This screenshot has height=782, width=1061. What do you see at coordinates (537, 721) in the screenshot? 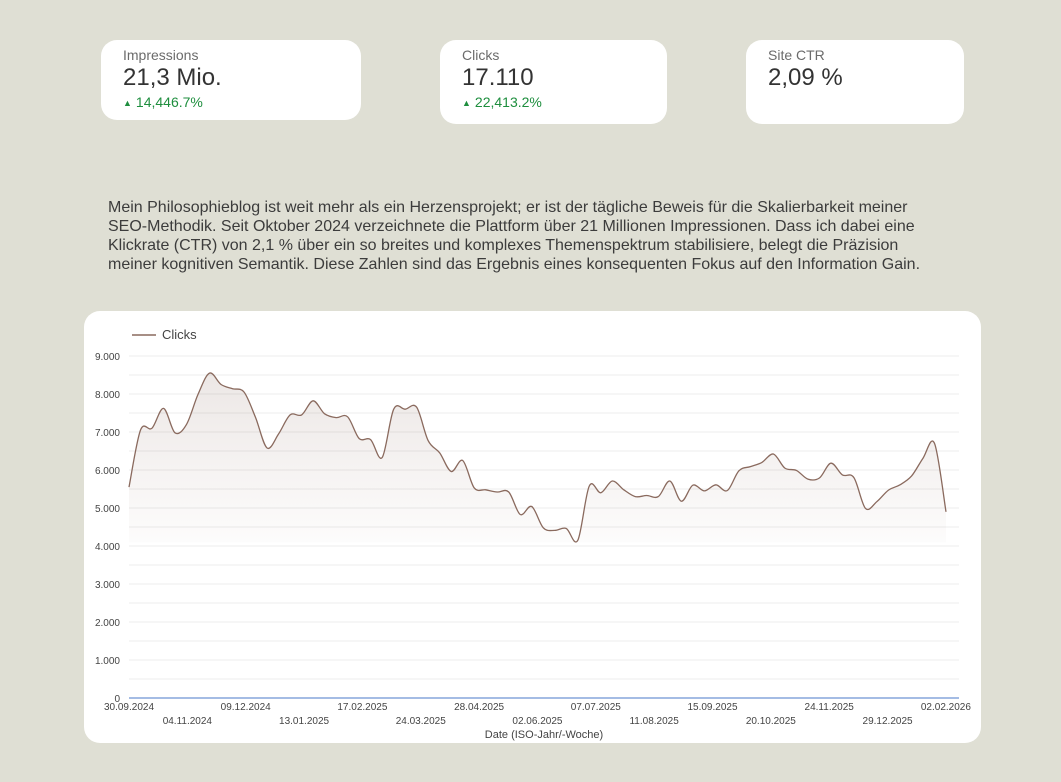
I see `x-tick-label: 02.06.2025` at bounding box center [537, 721].